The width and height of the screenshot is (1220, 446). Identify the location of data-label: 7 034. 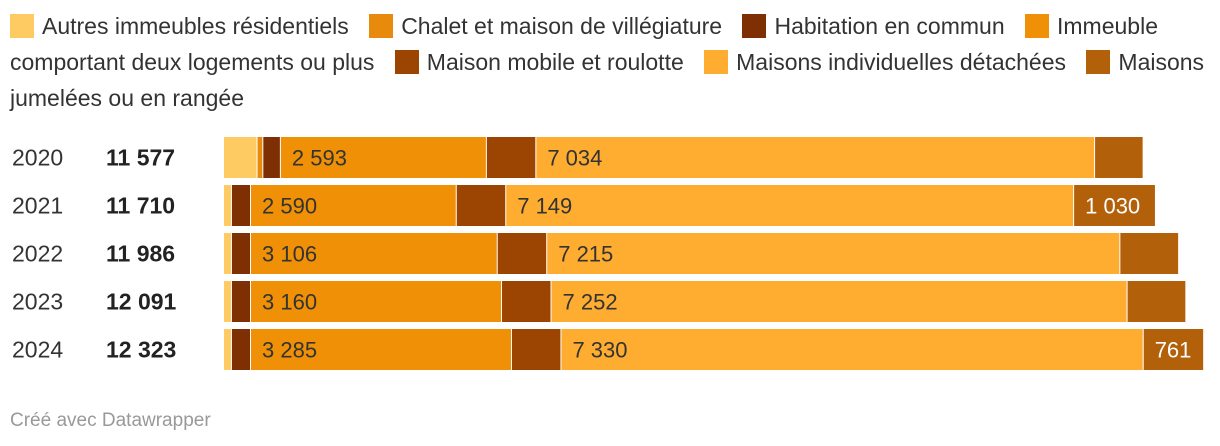
(574, 158).